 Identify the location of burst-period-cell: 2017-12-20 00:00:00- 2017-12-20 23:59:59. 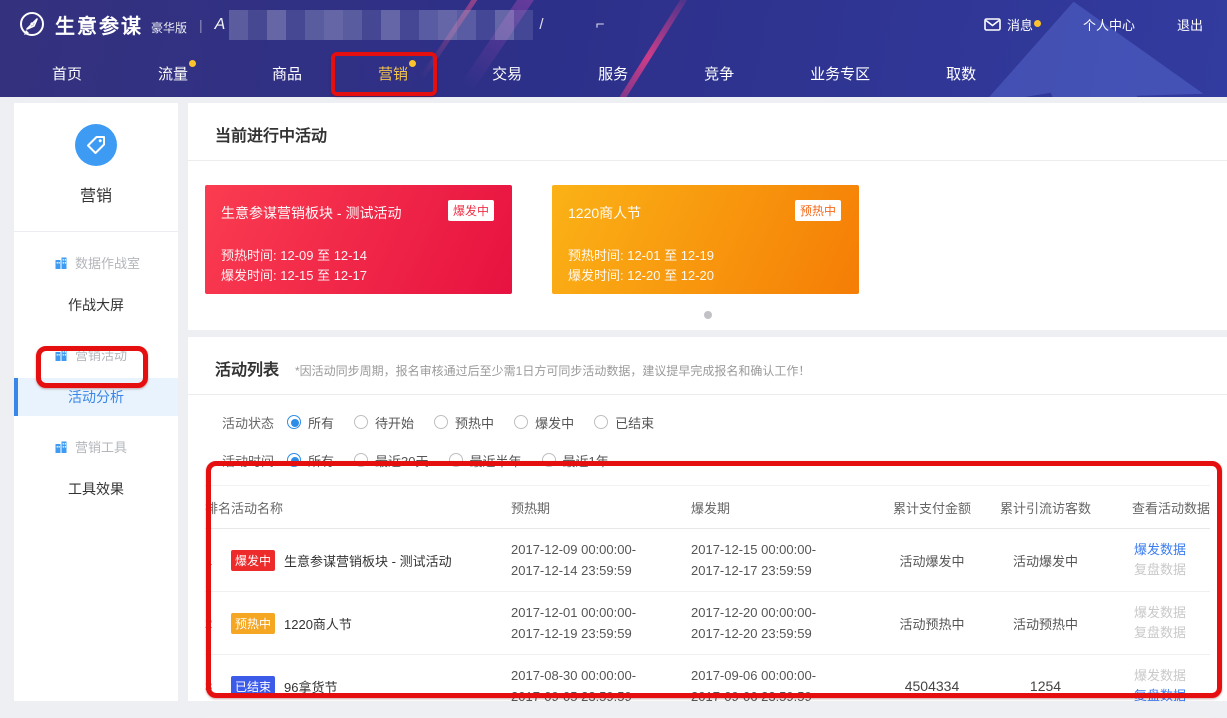
(754, 623).